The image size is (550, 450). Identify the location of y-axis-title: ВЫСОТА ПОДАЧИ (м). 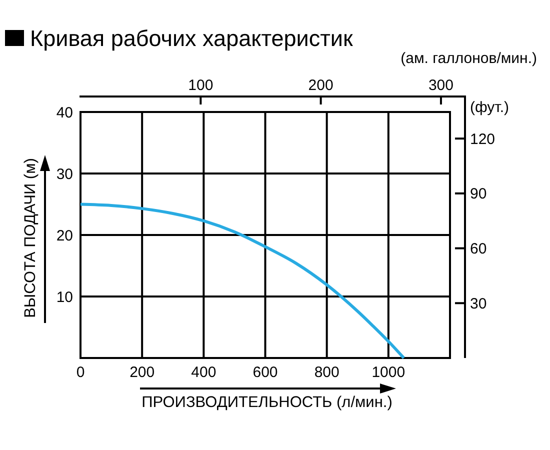
(30, 238).